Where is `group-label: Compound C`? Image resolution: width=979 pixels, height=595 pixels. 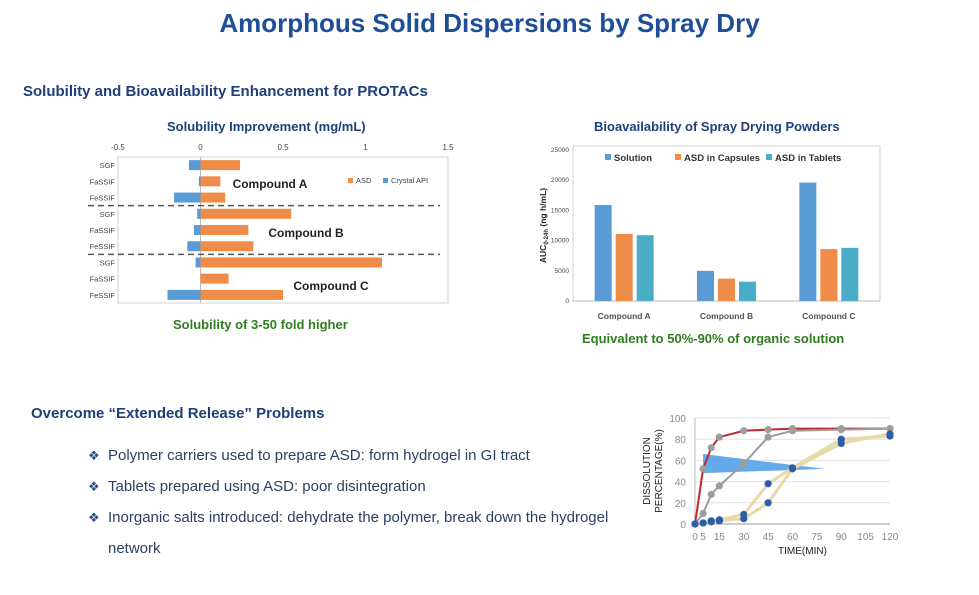 group-label: Compound C is located at coordinates (331, 286).